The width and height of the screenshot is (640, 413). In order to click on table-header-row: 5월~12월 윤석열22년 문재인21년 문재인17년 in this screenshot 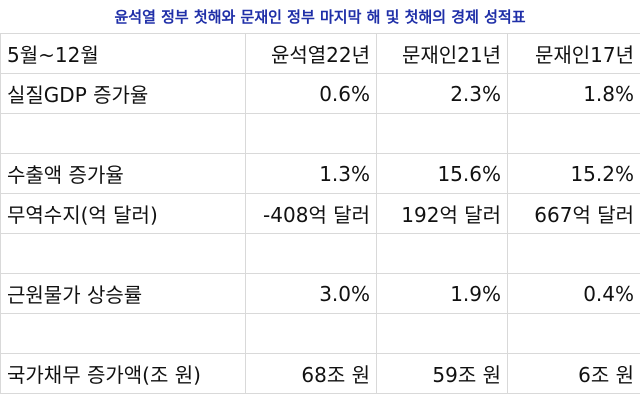, I will do `click(320, 53)`.